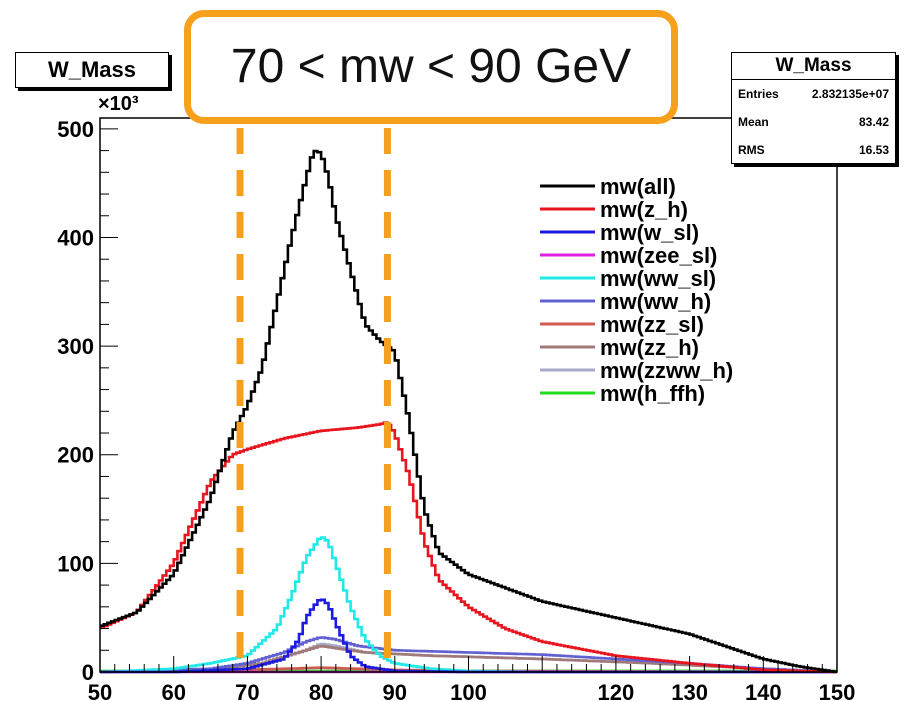  I want to click on legend-label: mw(zz_h), so click(649, 347).